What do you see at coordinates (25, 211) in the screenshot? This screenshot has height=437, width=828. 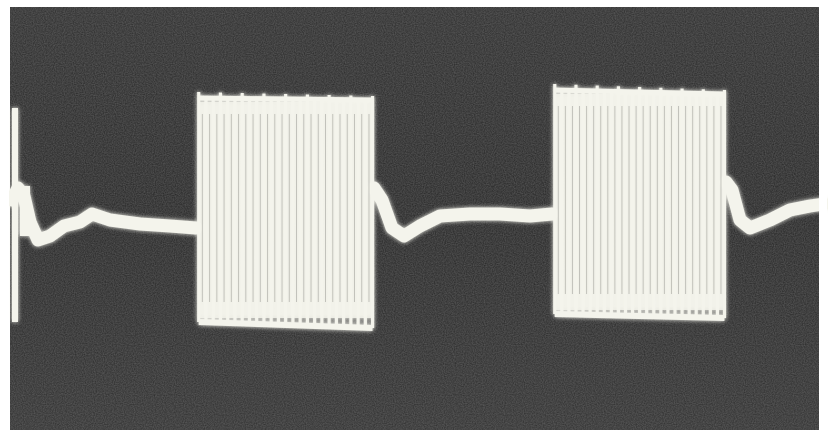 I see `leading-spike-tail` at bounding box center [25, 211].